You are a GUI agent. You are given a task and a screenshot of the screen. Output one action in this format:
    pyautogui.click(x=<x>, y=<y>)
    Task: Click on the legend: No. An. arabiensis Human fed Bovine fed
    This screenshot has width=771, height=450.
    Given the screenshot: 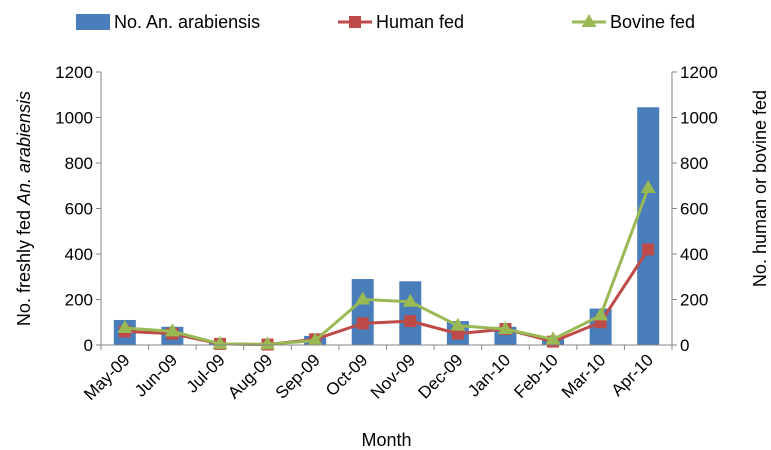 What is the action you would take?
    pyautogui.click(x=385, y=22)
    